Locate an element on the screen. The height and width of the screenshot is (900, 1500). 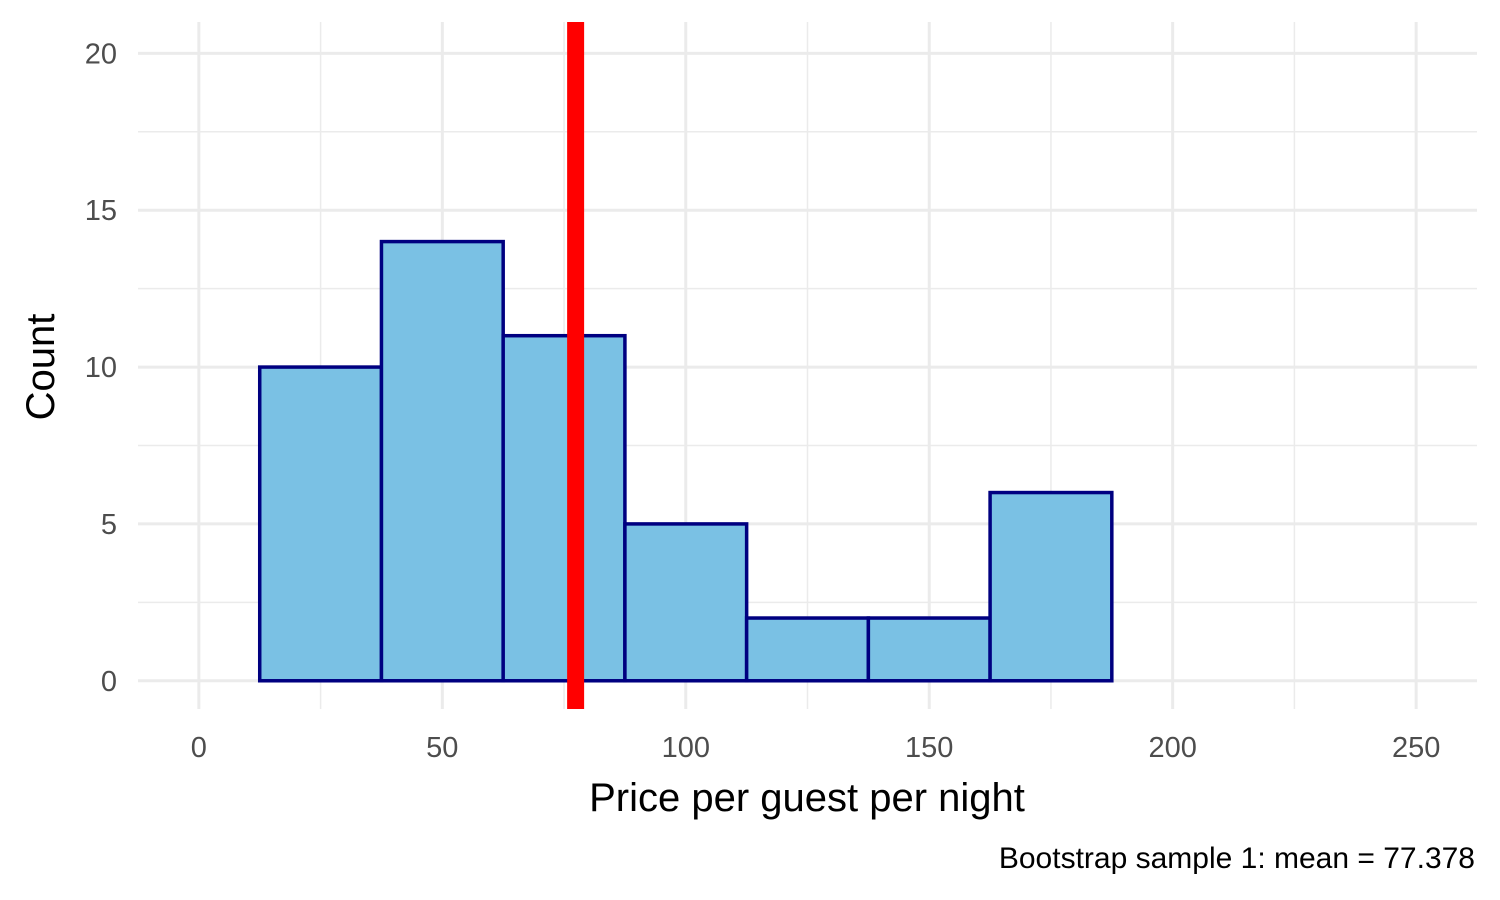
y-tick-label-4: 20 is located at coordinates (101, 54).